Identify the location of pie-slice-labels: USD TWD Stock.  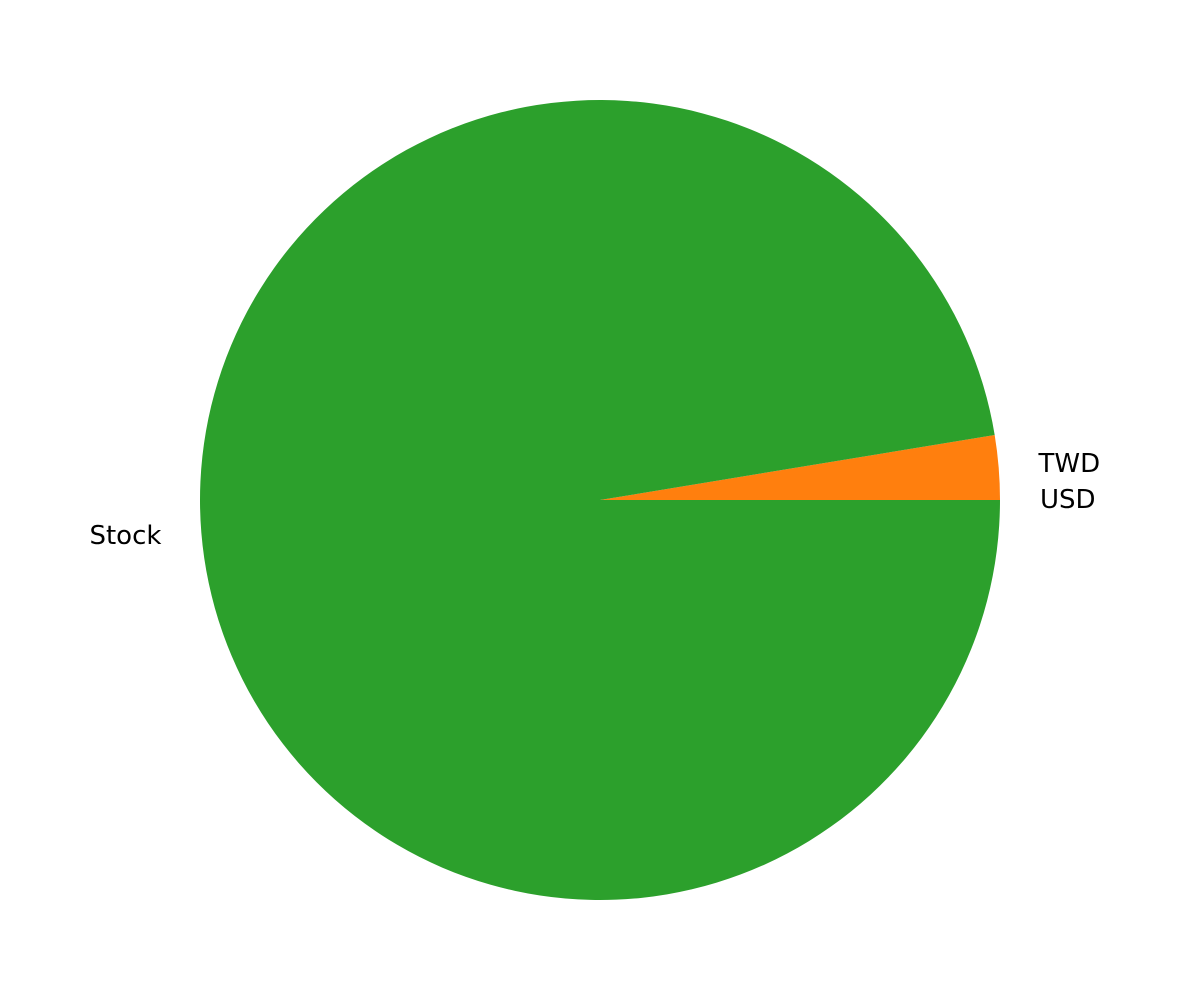
(594, 500).